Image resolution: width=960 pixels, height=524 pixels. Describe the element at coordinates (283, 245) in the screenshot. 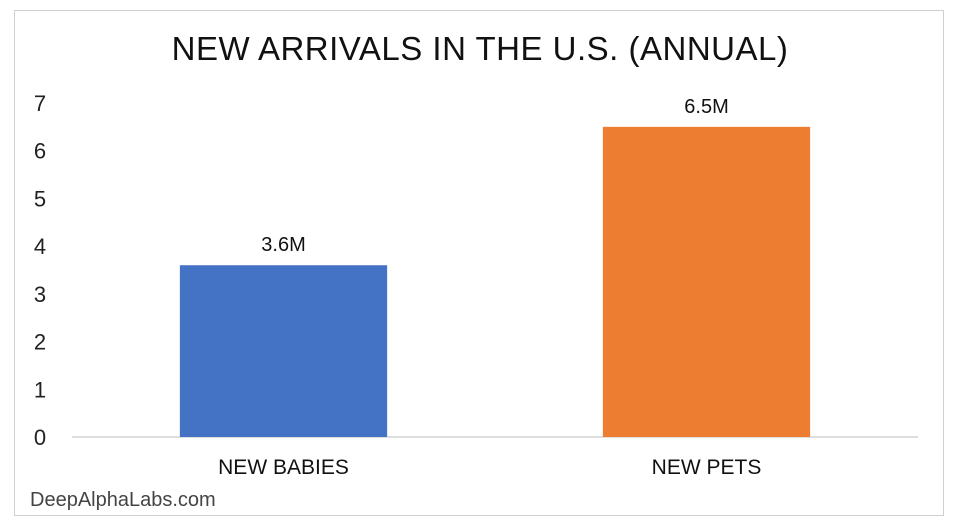

I see `data-label: 3.6M` at that location.